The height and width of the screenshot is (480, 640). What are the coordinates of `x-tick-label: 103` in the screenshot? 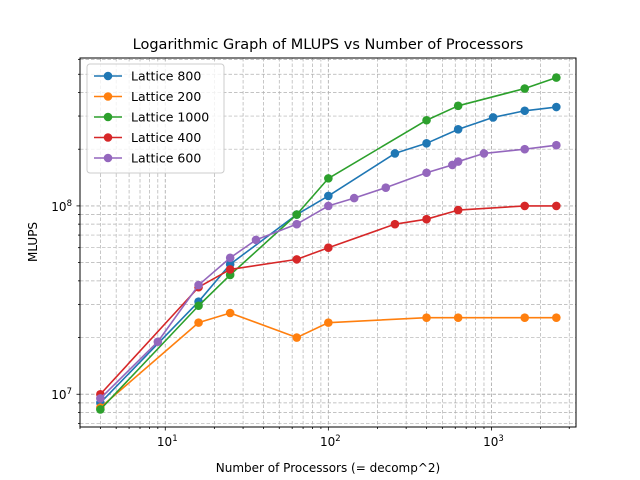 It's located at (493, 441).